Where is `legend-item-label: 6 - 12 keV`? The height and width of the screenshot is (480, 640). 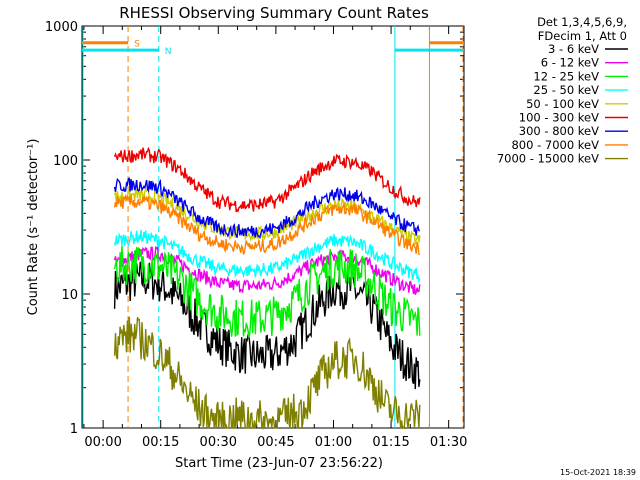 legend-item-label: 6 - 12 keV is located at coordinates (570, 63).